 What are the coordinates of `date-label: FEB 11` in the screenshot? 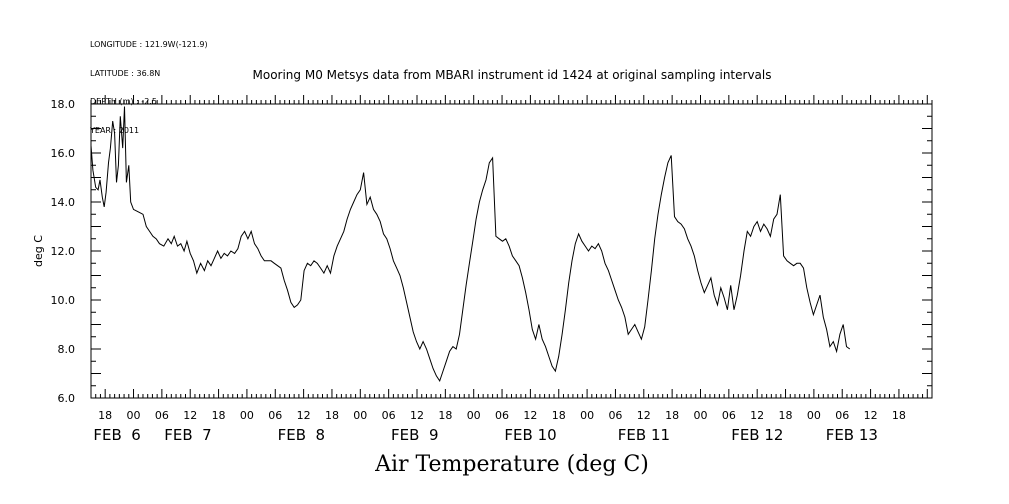 It's located at (644, 435).